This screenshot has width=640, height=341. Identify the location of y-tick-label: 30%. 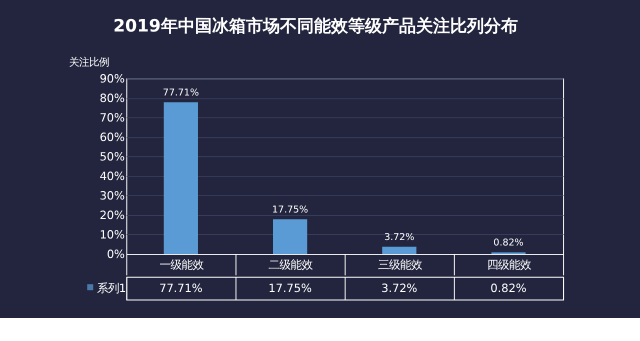
(113, 195).